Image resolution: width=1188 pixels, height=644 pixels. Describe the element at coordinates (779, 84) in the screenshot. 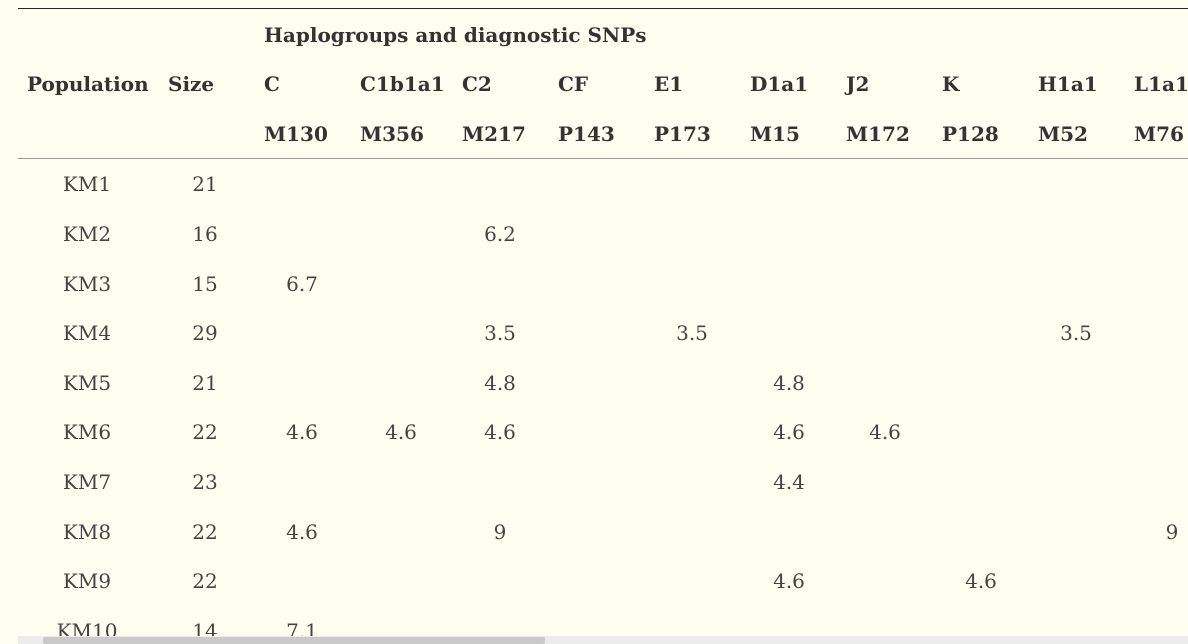

I see `haplogroup-header: D1a1` at that location.